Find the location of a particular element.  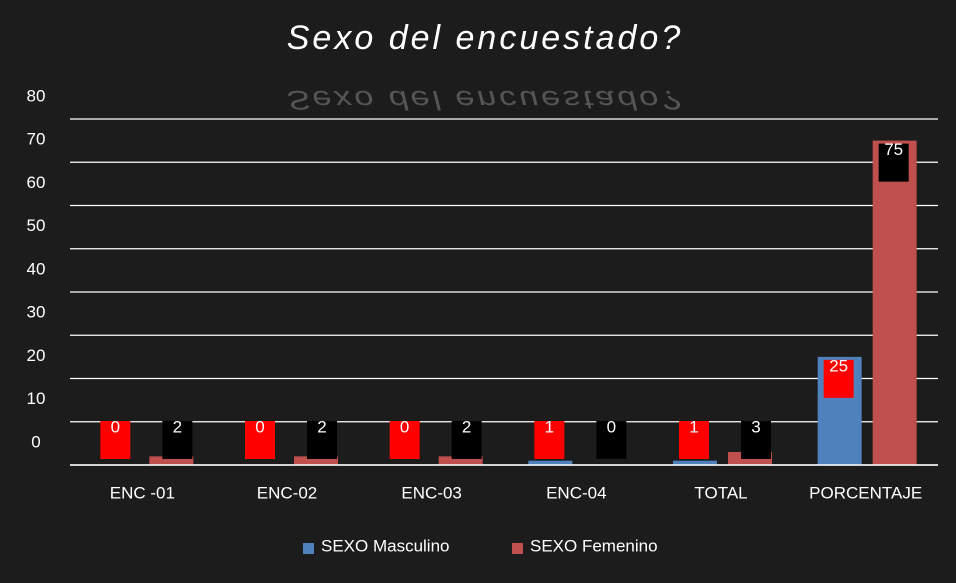

data-label: 25 is located at coordinates (838, 365).